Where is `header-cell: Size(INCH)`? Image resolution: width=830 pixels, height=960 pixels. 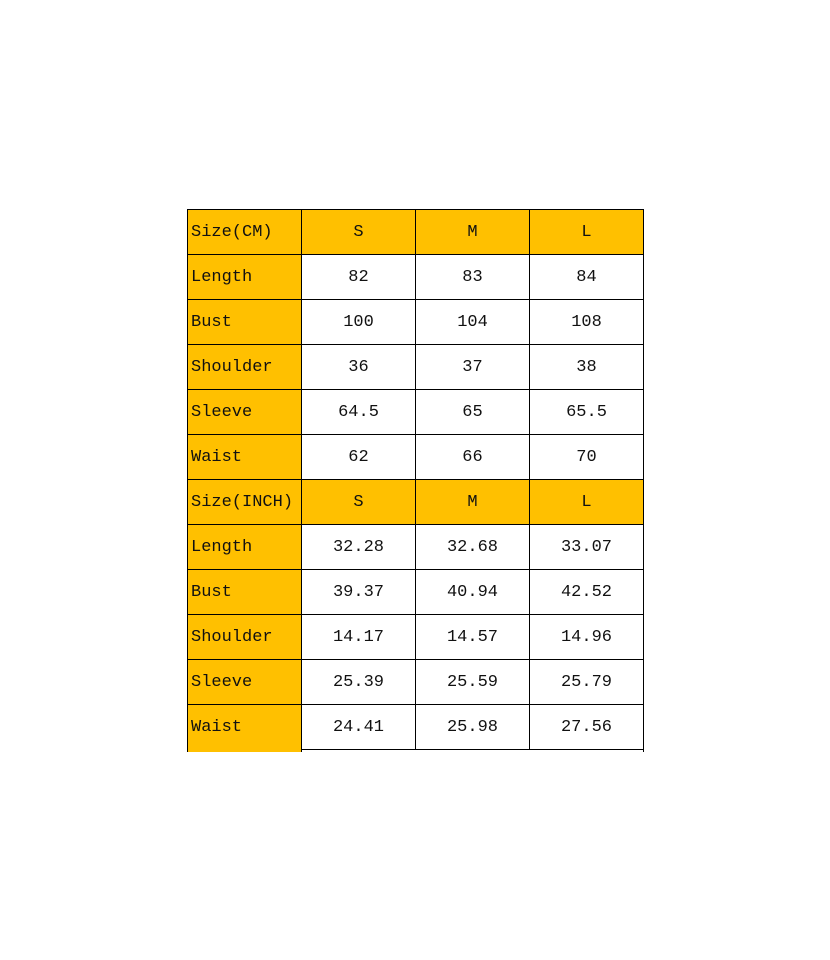 header-cell: Size(INCH) is located at coordinates (244, 502).